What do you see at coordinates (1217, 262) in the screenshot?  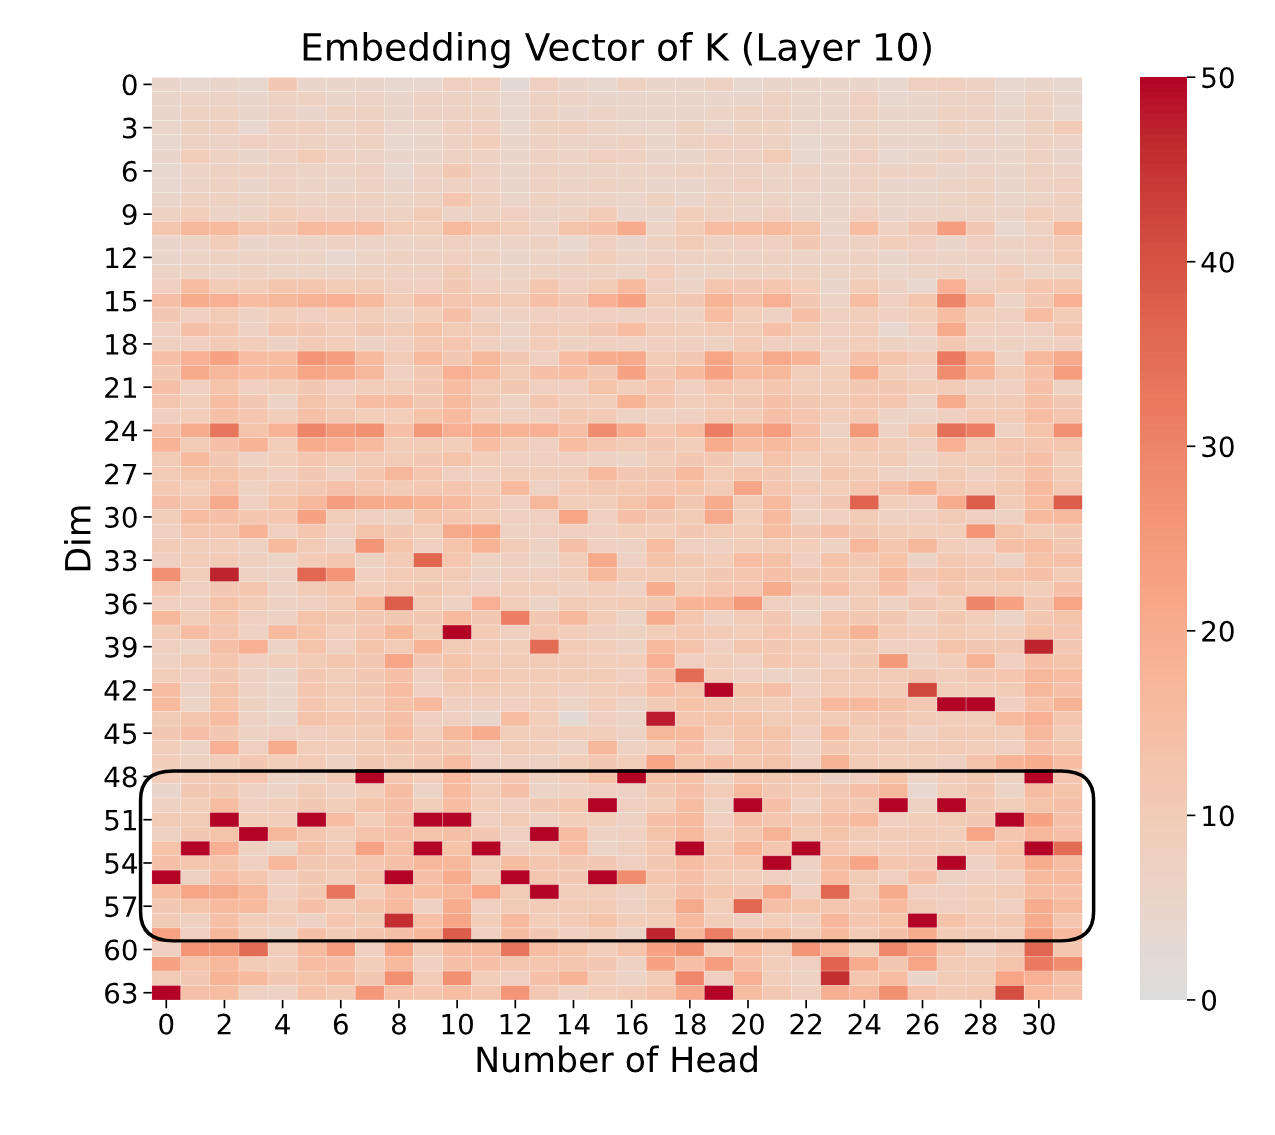 I see `color-bar-label: 40` at bounding box center [1217, 262].